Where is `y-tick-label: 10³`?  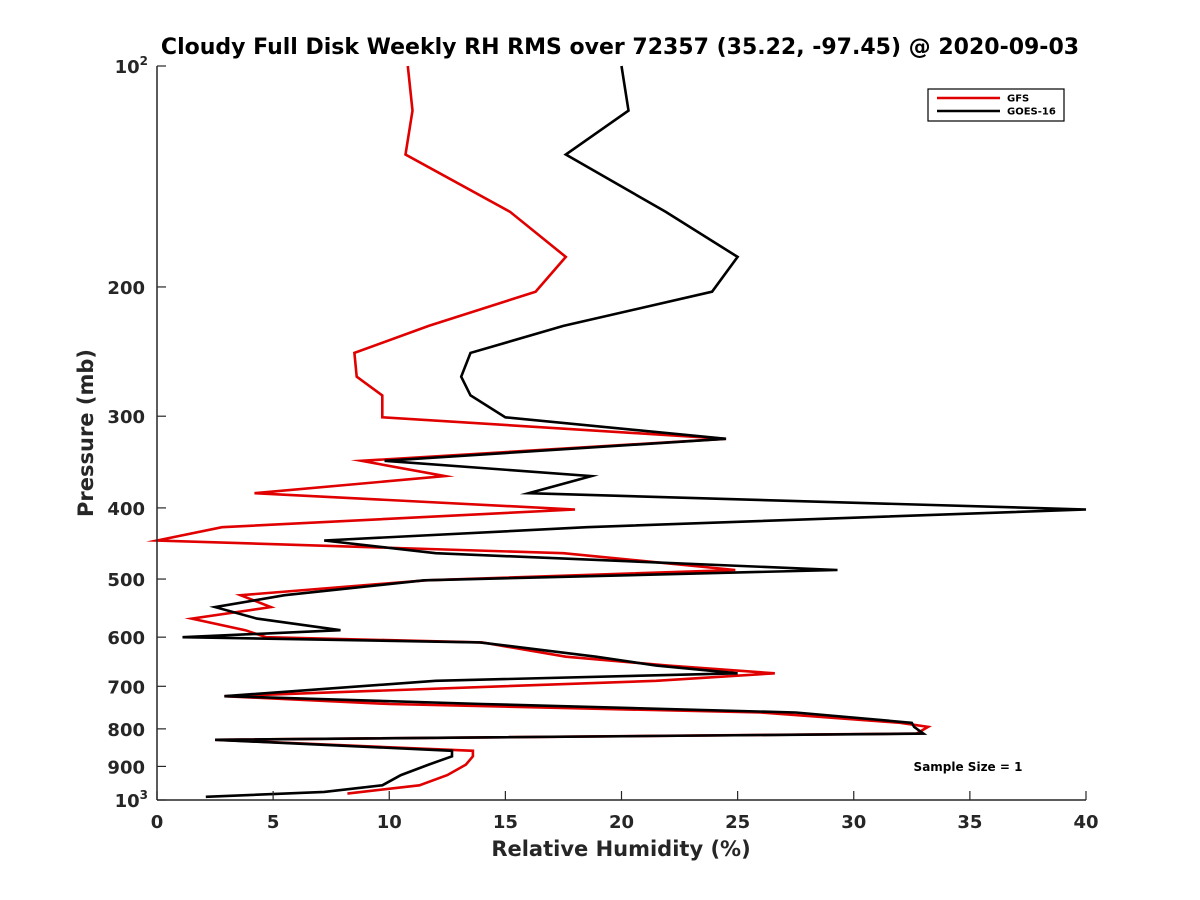
y-tick-label: 10³ is located at coordinates (131, 800).